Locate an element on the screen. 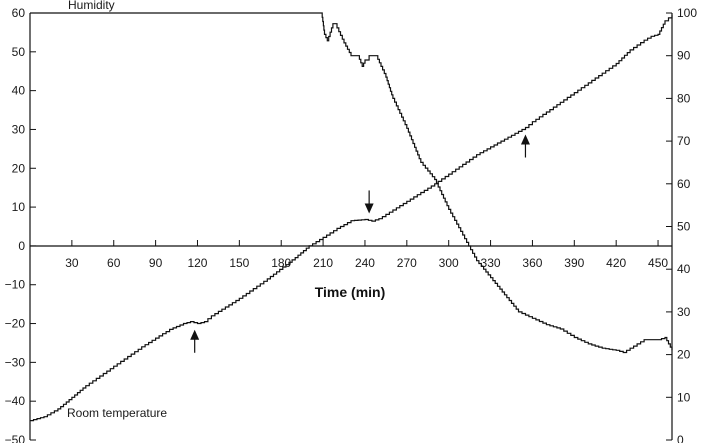  right-tick-label: 70 is located at coordinates (684, 141).